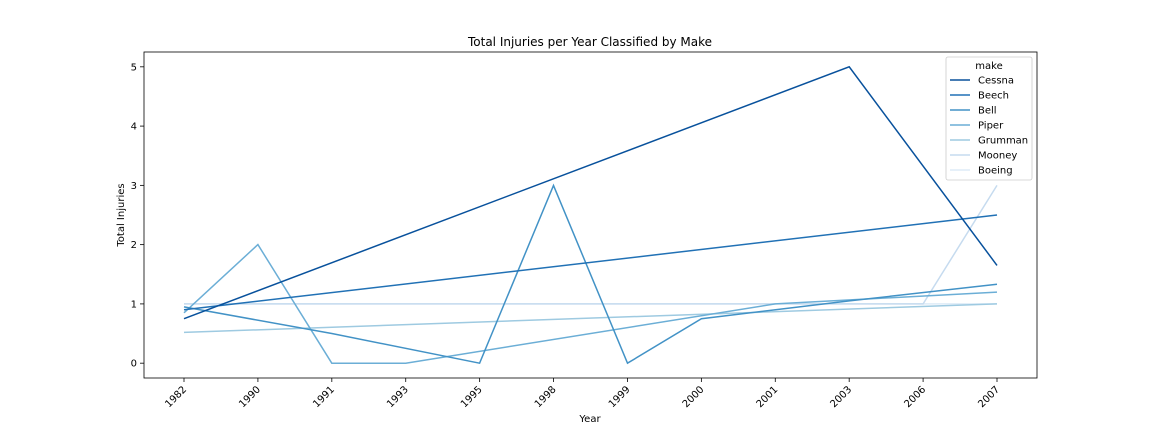 Image resolution: width=1152 pixels, height=436 pixels. What do you see at coordinates (915, 397) in the screenshot?
I see `x-tick-label: 2006` at bounding box center [915, 397].